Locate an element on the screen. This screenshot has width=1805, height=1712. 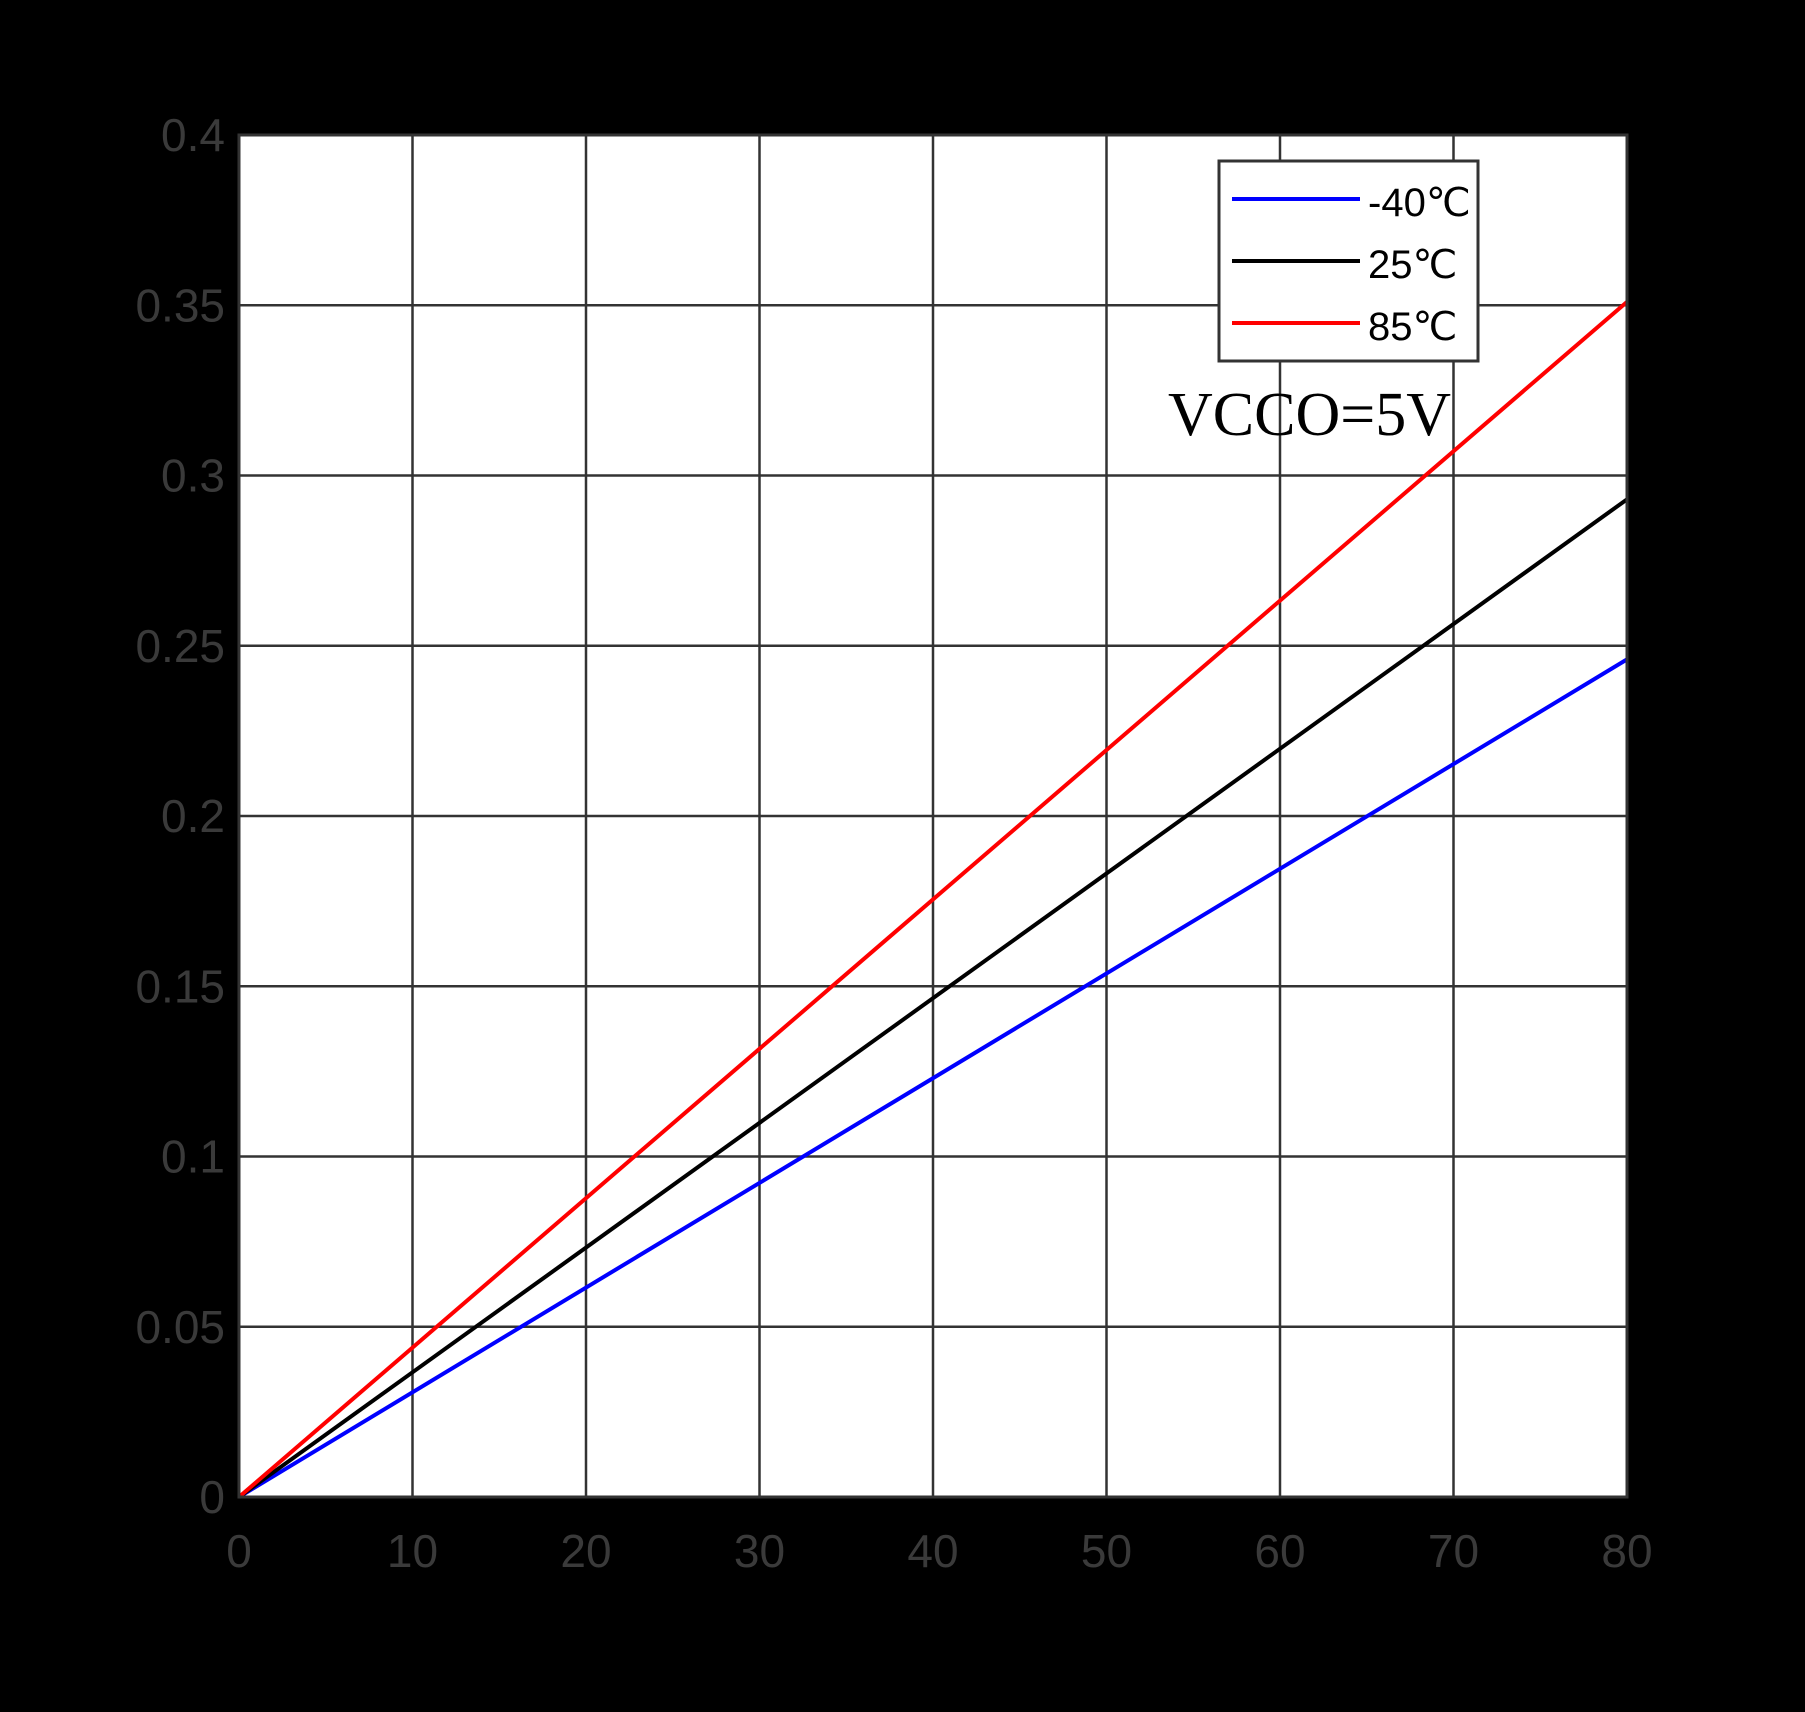
x-tick-label: 30 is located at coordinates (759, 1551).